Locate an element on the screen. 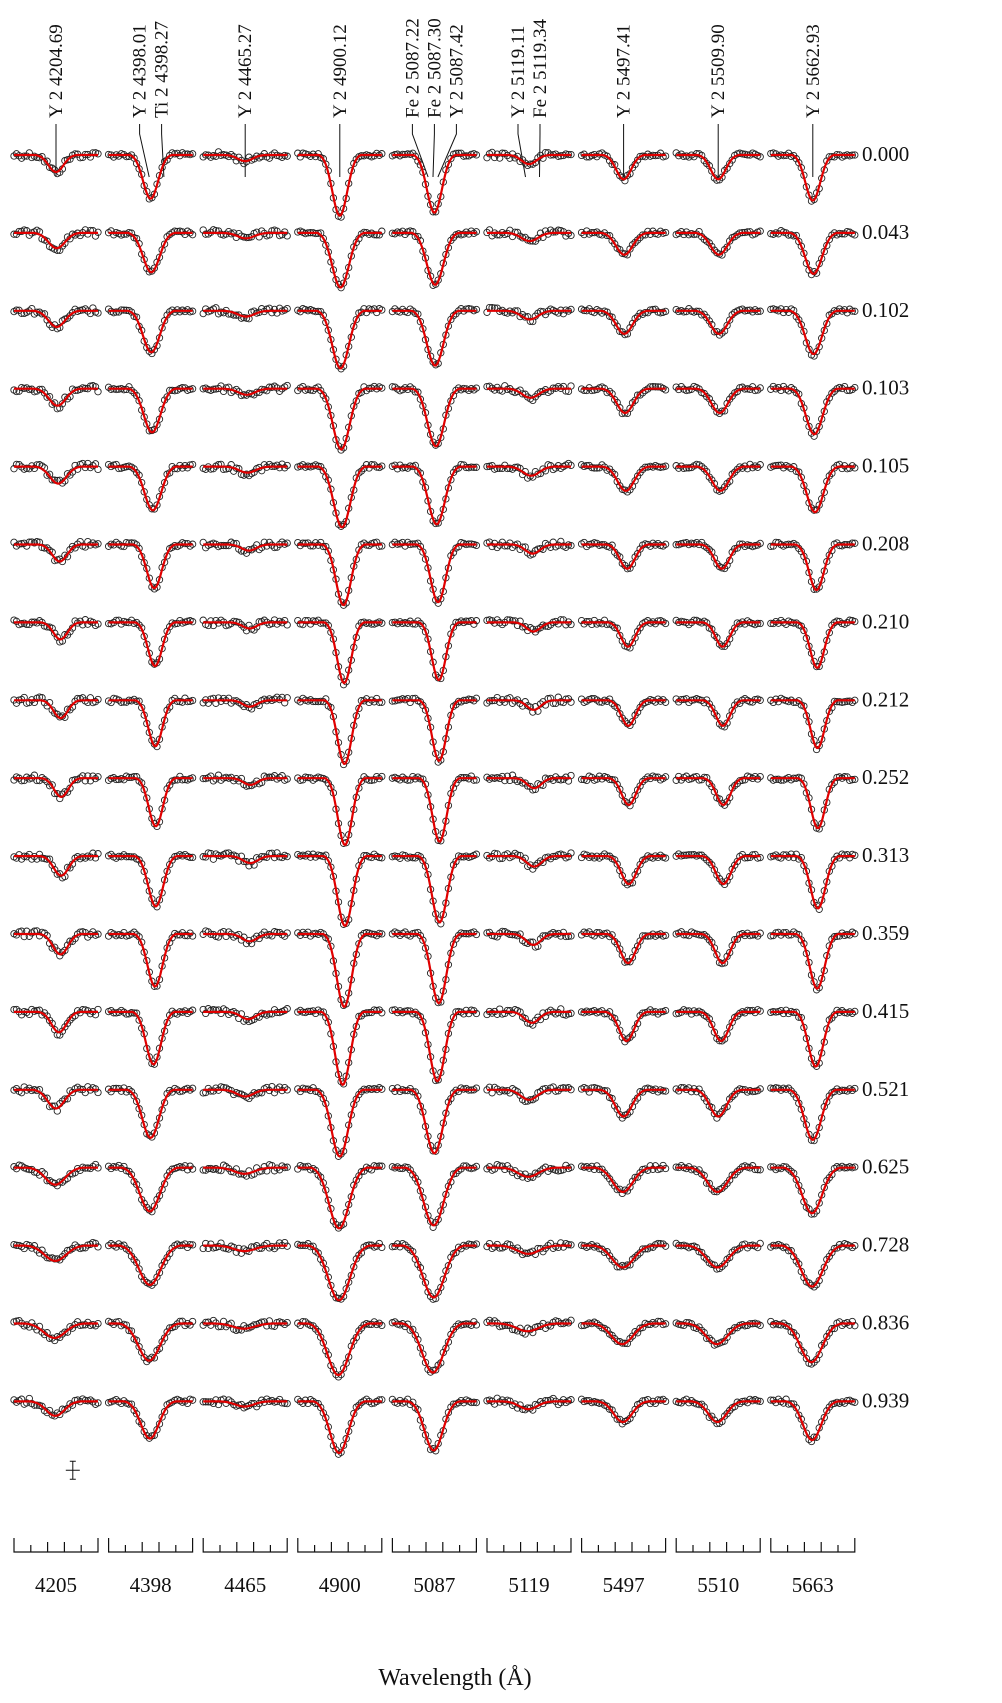 This screenshot has height=1703, width=1002. line-id-label: Y 2 5497.41 is located at coordinates (624, 71).